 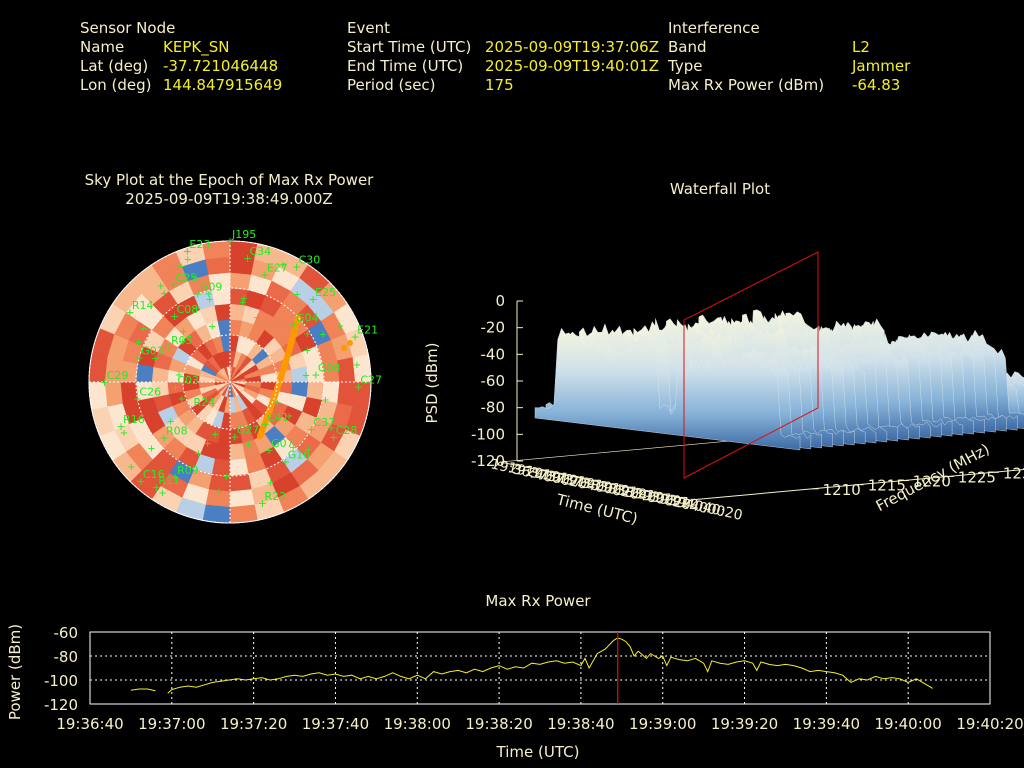 What do you see at coordinates (114, 66) in the screenshot?
I see `sensor-lat-label: Lat (deg)` at bounding box center [114, 66].